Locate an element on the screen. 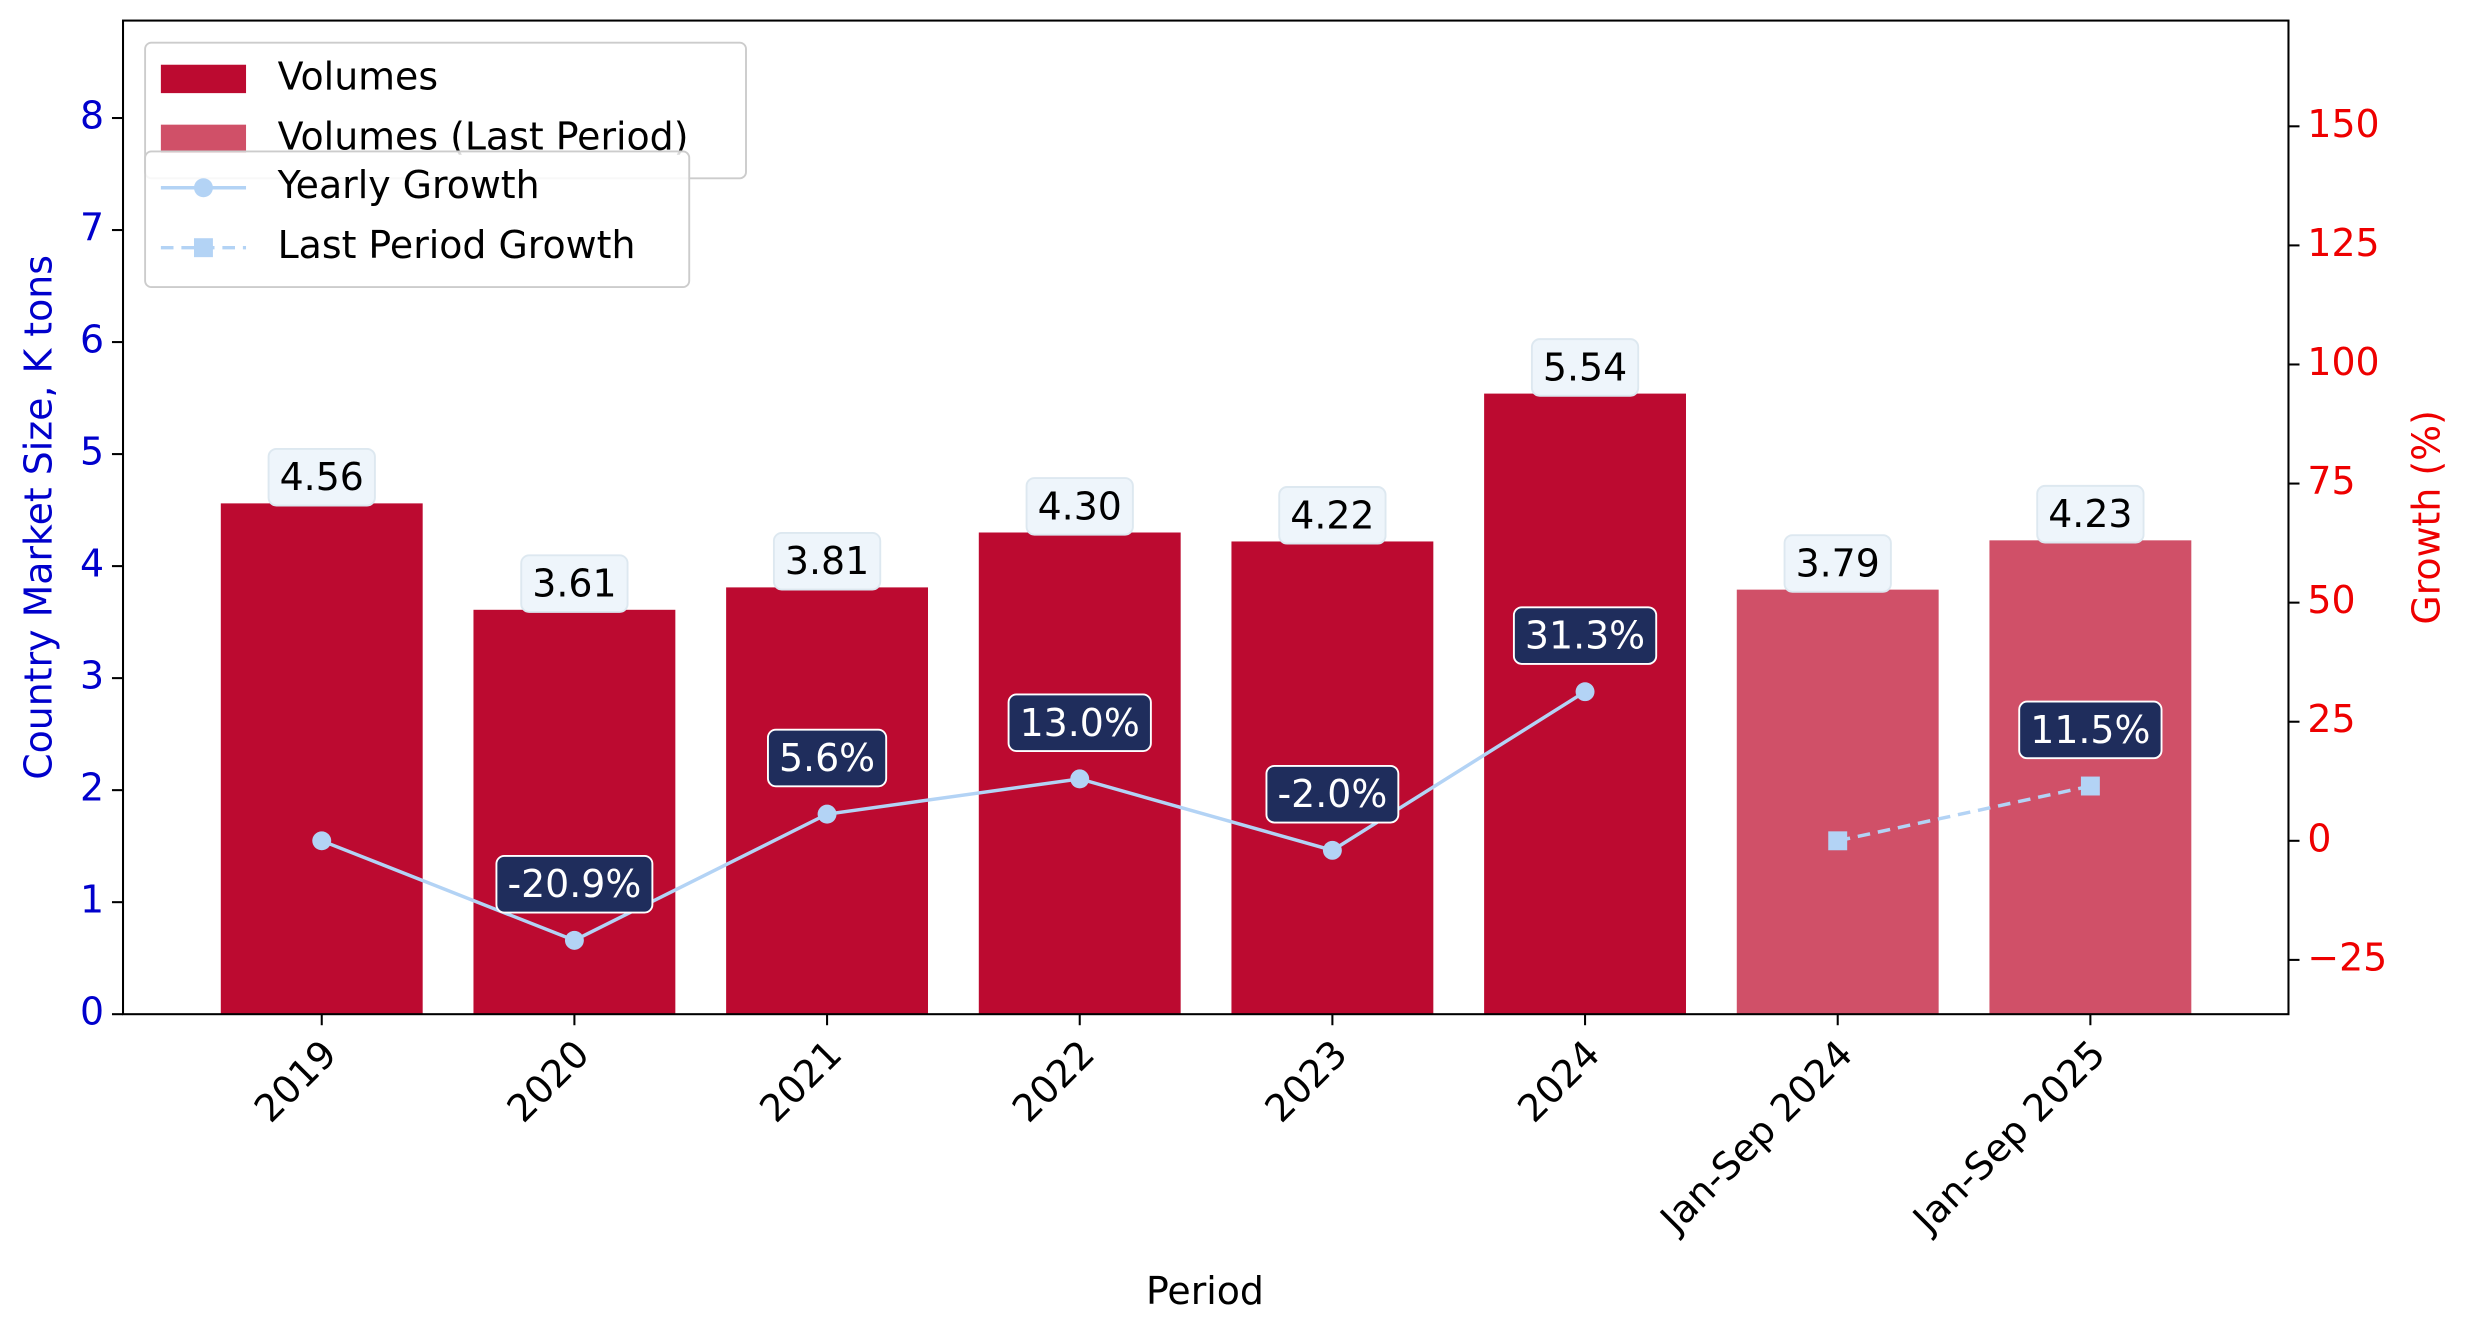 This screenshot has width=2473, height=1336. data-label: 3.61 is located at coordinates (574, 583).